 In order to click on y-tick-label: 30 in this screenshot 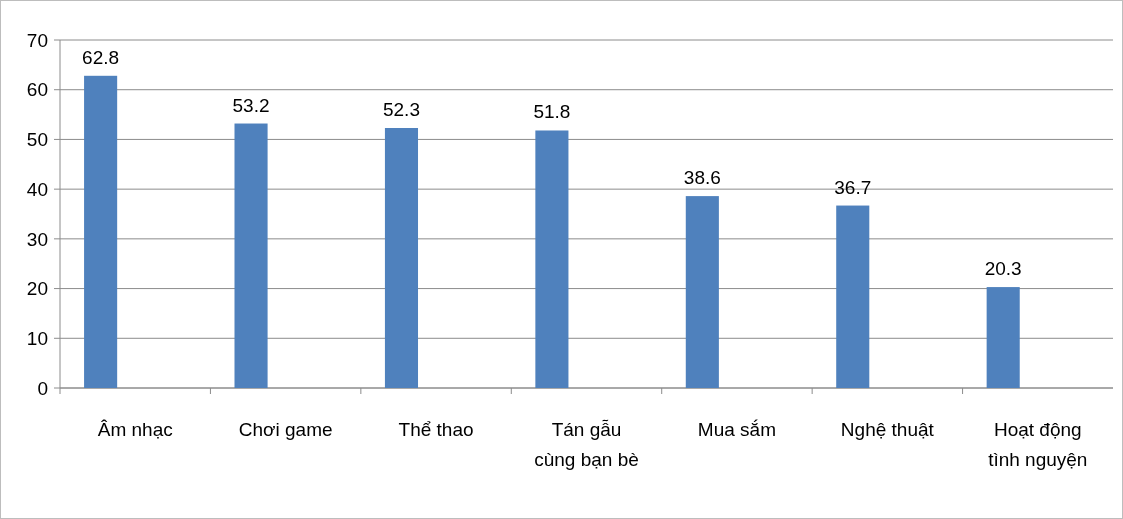, I will do `click(37, 239)`.